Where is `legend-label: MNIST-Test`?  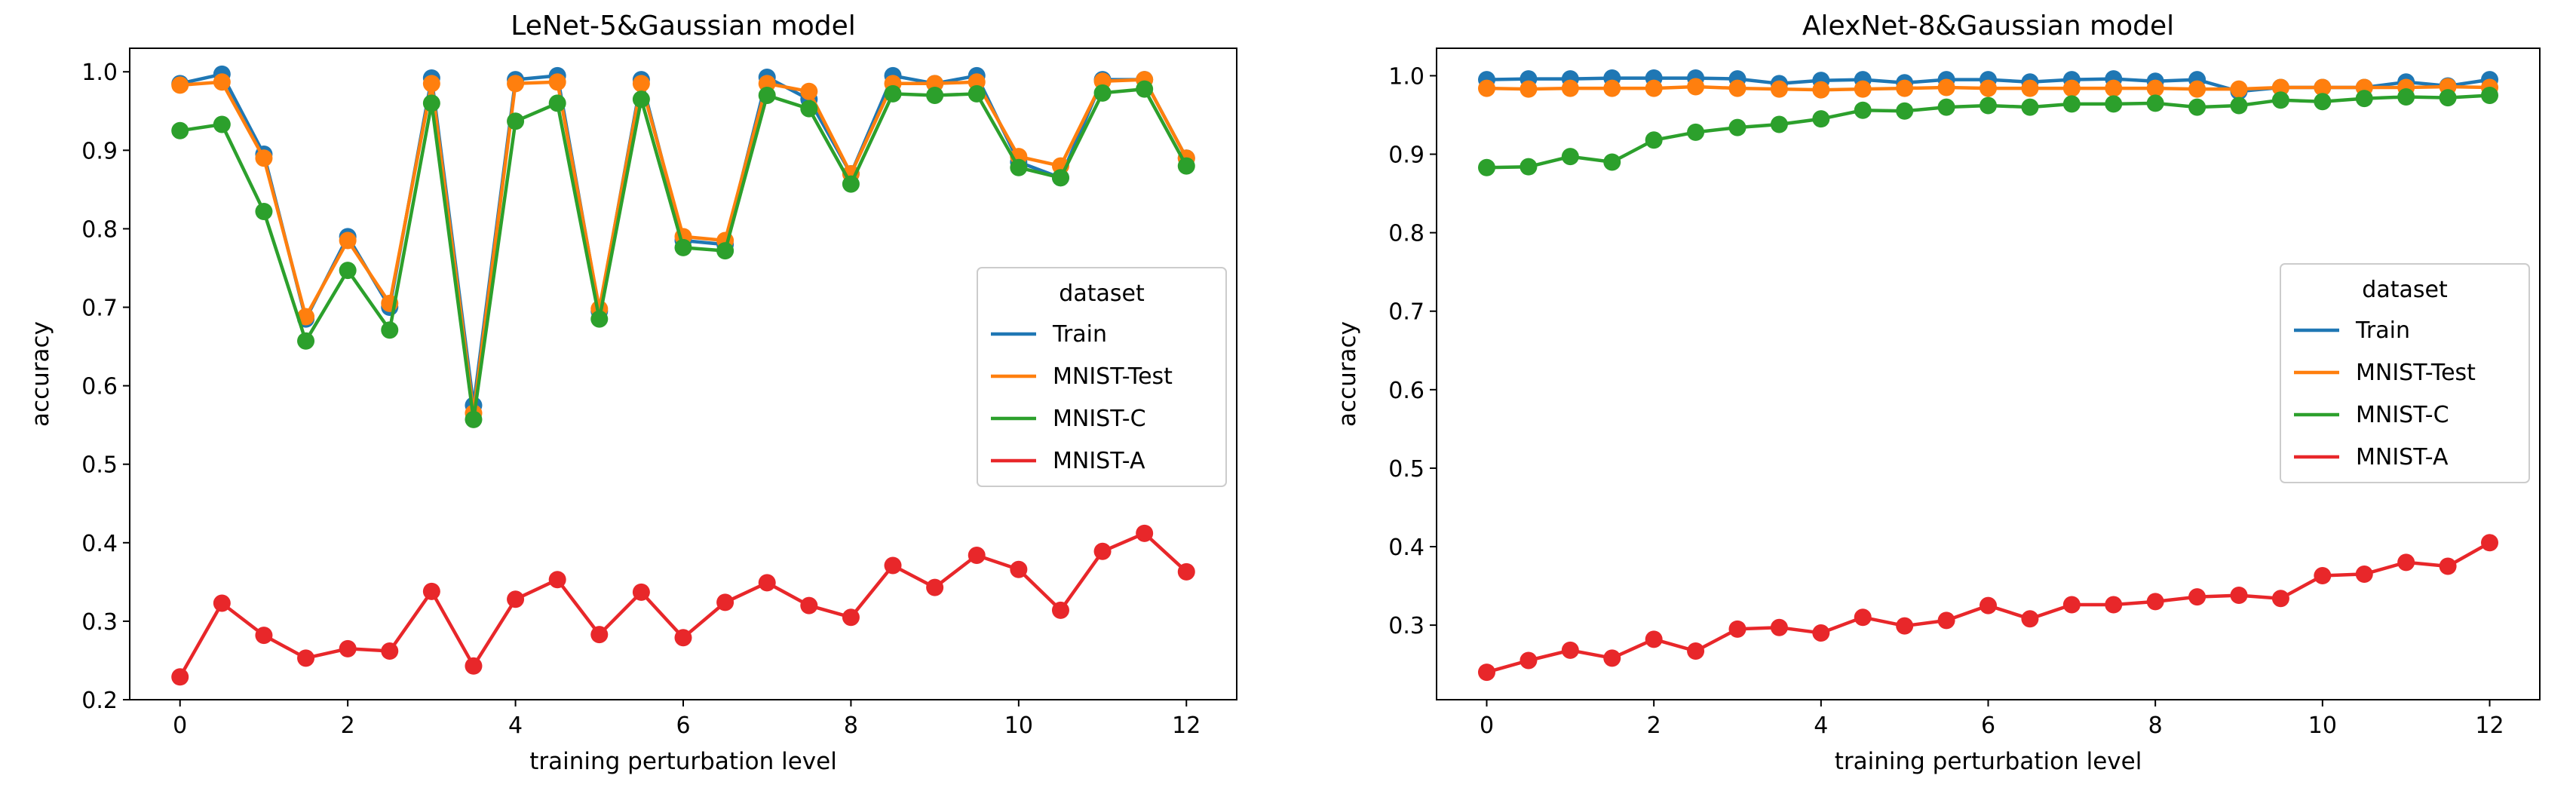
legend-label: MNIST-Test is located at coordinates (2416, 373).